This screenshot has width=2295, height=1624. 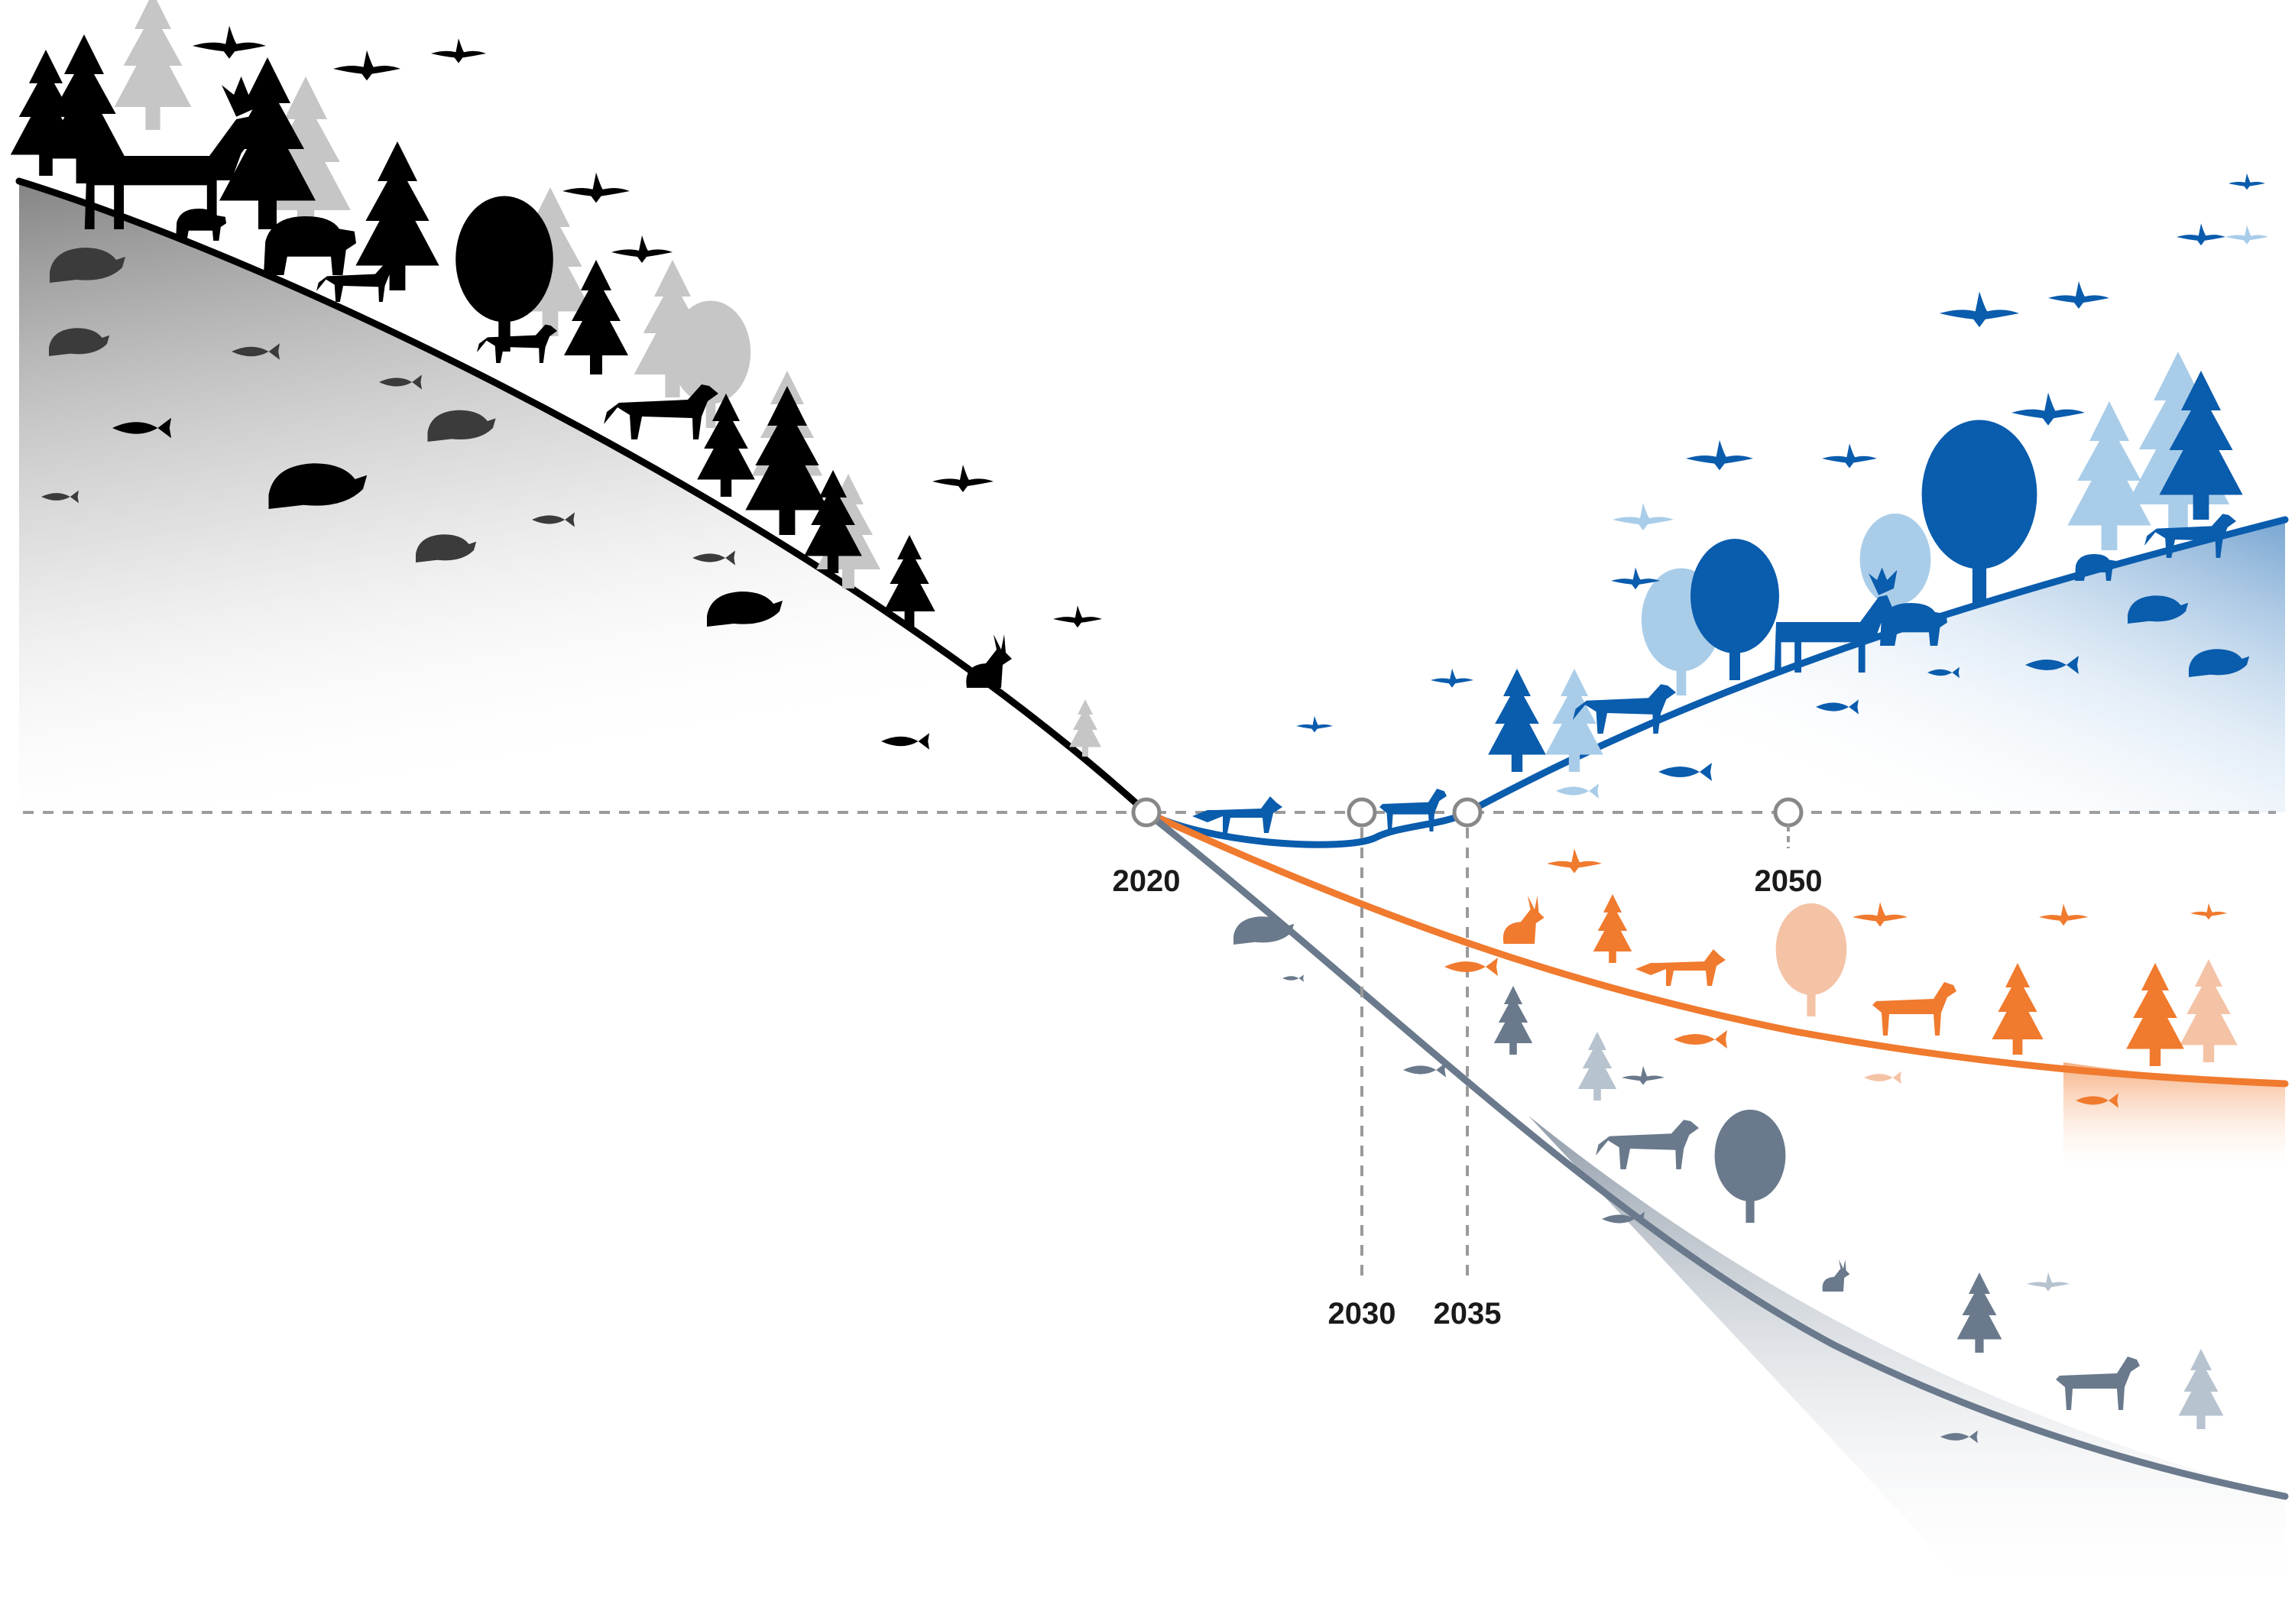 I want to click on milestone-2035-marker, so click(x=1467, y=812).